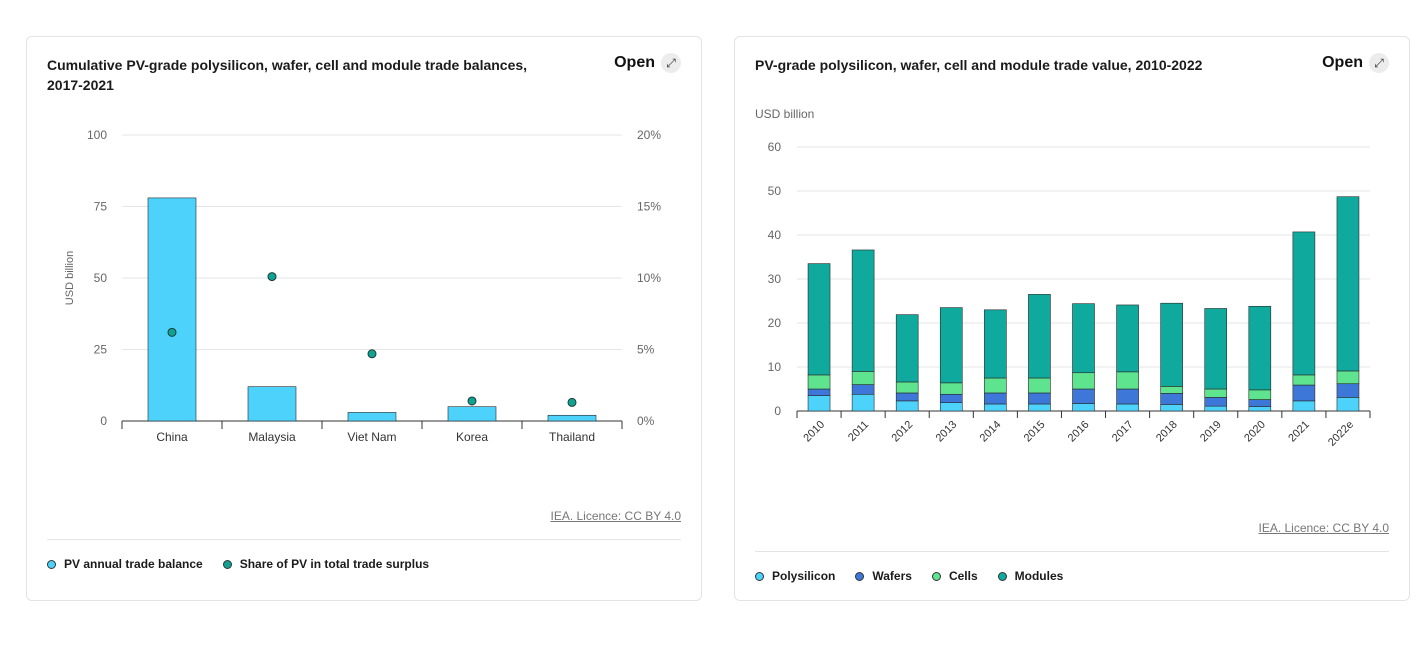 The width and height of the screenshot is (1428, 648). Describe the element at coordinates (133, 564) in the screenshot. I see `legend-label: PV annual trade balance` at that location.